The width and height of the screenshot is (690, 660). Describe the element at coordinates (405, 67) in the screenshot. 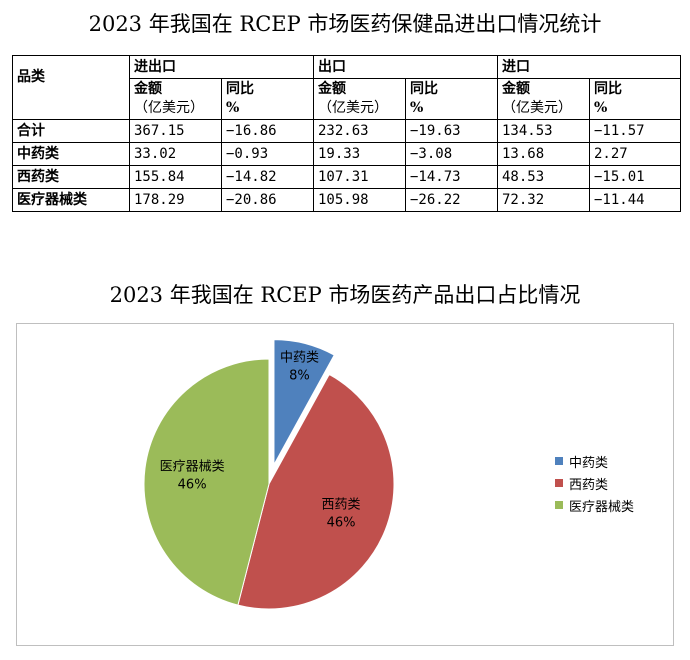

I see `group-header-1: 出口` at that location.